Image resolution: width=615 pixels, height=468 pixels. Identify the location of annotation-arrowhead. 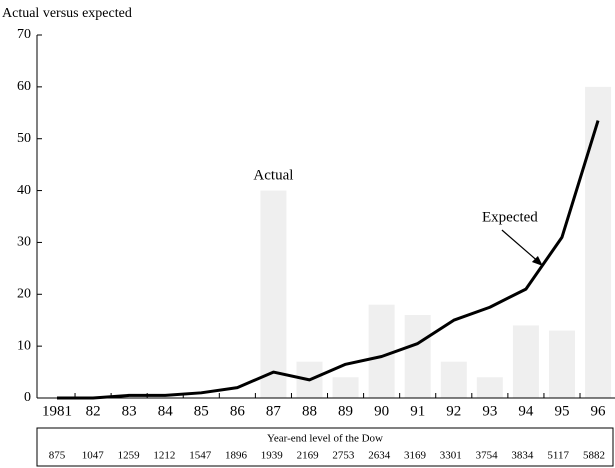
(537, 261).